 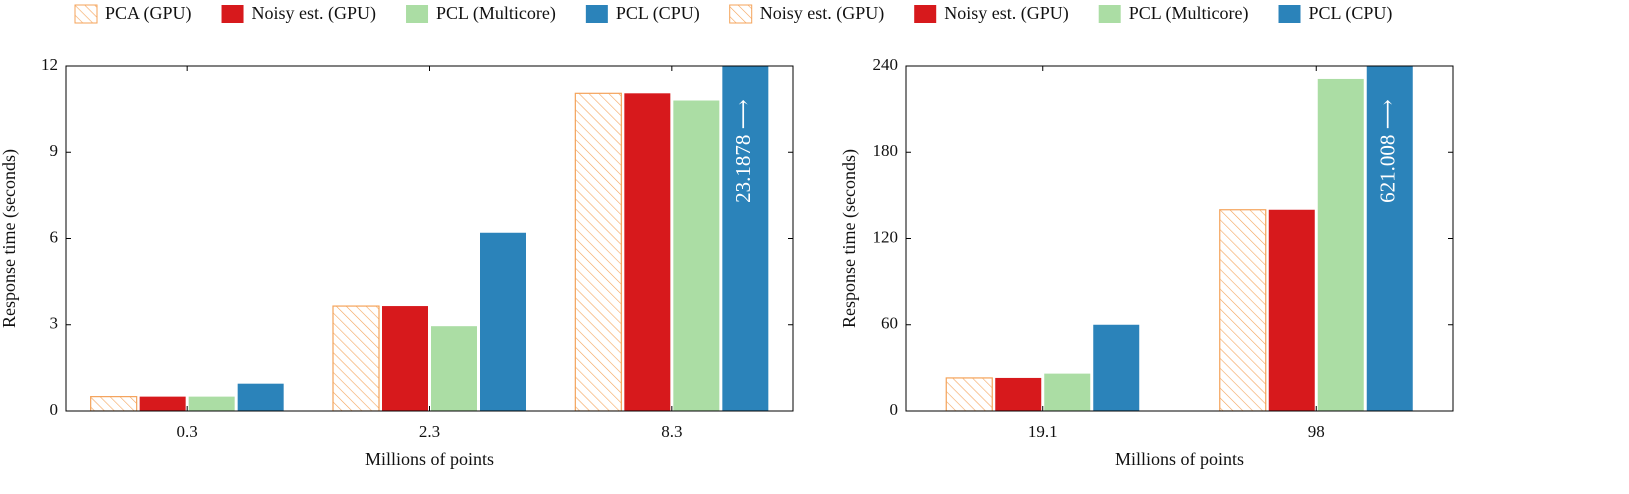 What do you see at coordinates (54, 150) in the screenshot?
I see `y-tick-label: 9` at bounding box center [54, 150].